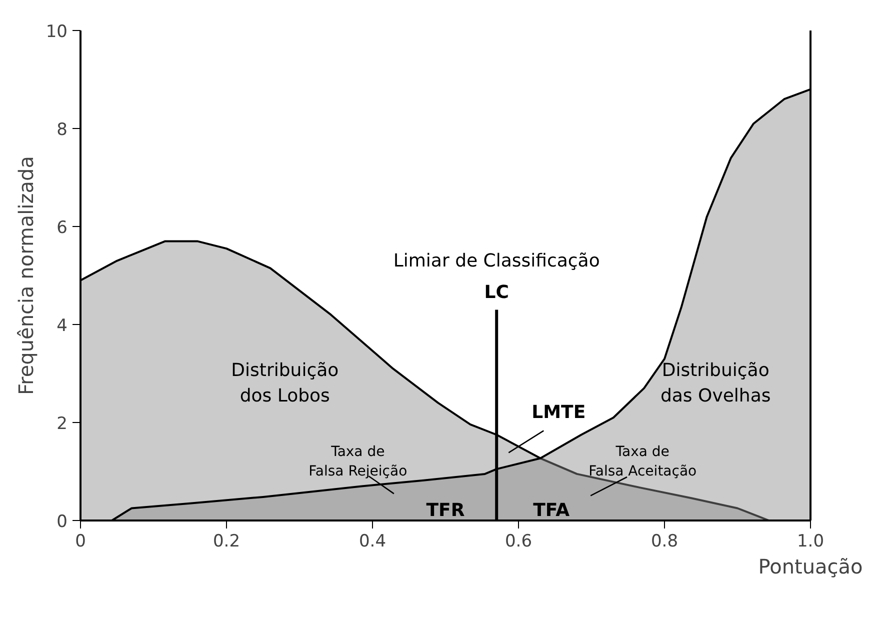 The height and width of the screenshot is (633, 896). I want to click on y-tick-label: 0, so click(62, 522).